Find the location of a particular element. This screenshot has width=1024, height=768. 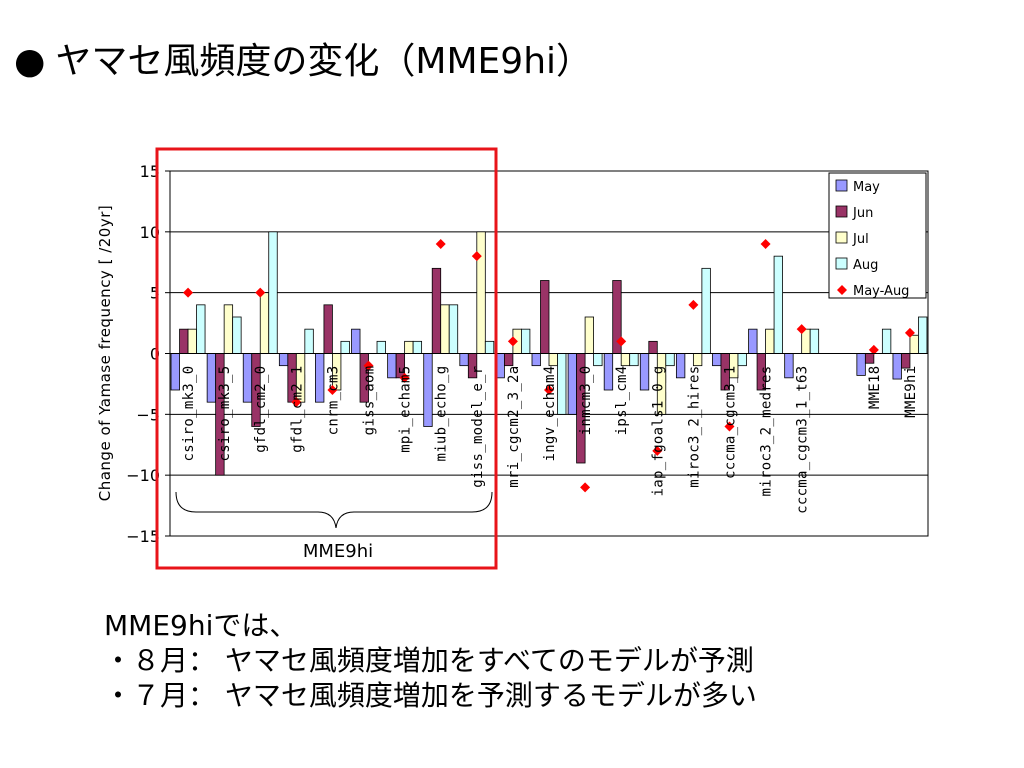

y-axis-ticks: 15 10 5 0 −5 −10 −15 is located at coordinates (148, 354).